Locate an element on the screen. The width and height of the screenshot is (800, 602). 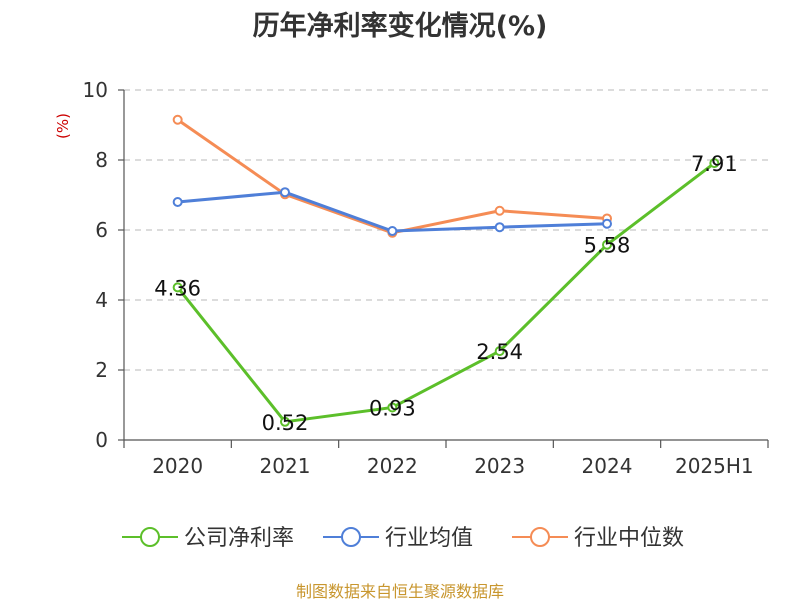
data-label: 0.52 is located at coordinates (285, 423).